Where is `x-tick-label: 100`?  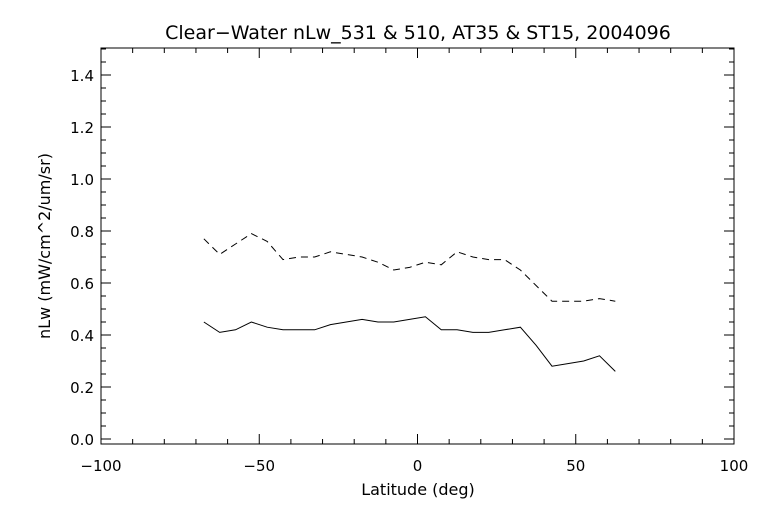 x-tick-label: 100 is located at coordinates (734, 466).